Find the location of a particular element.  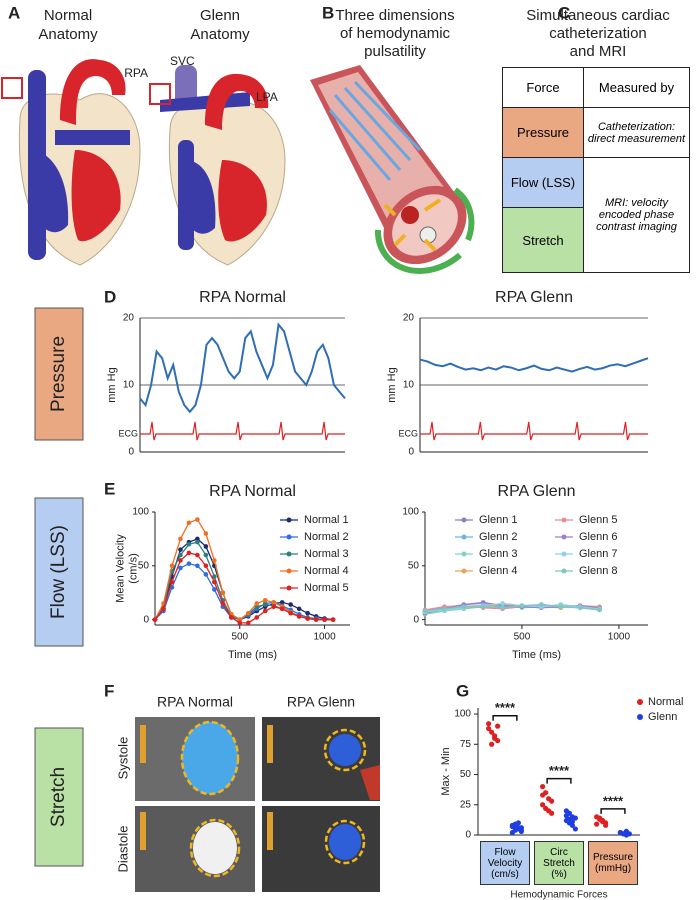

panel-label: C is located at coordinates (564, 12).